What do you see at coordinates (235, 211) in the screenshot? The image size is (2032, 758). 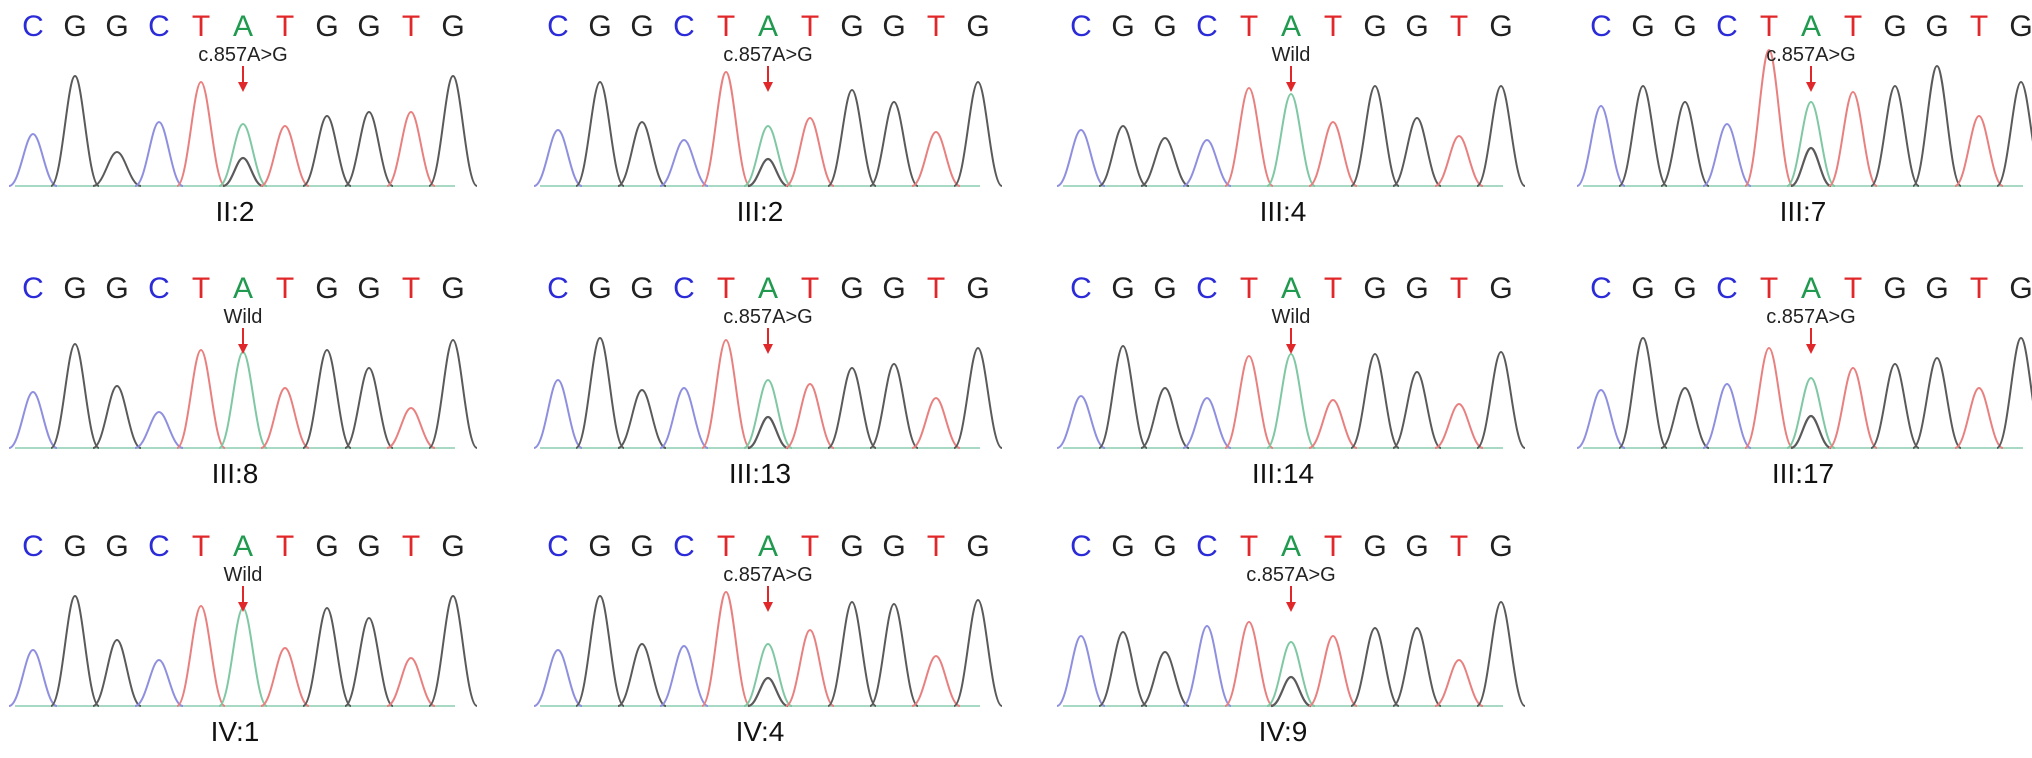 I see `sample-label: II:2` at bounding box center [235, 211].